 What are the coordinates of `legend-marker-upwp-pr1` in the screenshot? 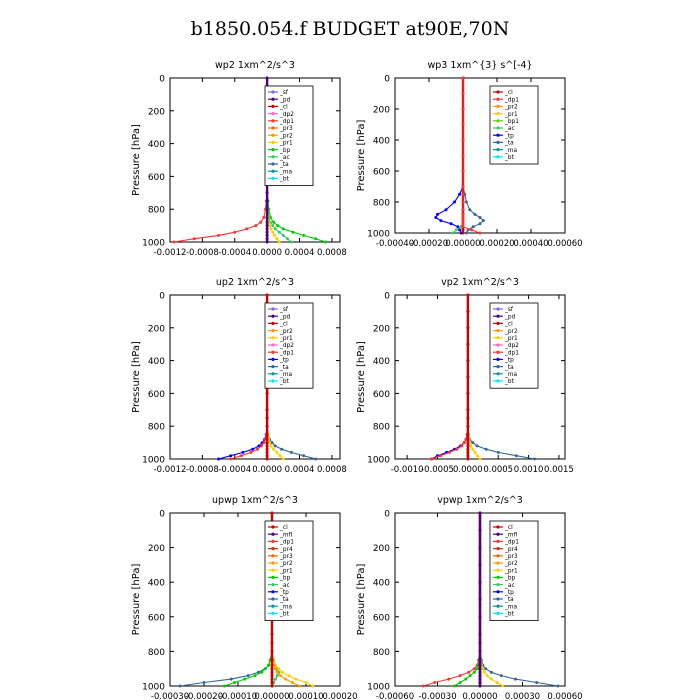 It's located at (273, 570).